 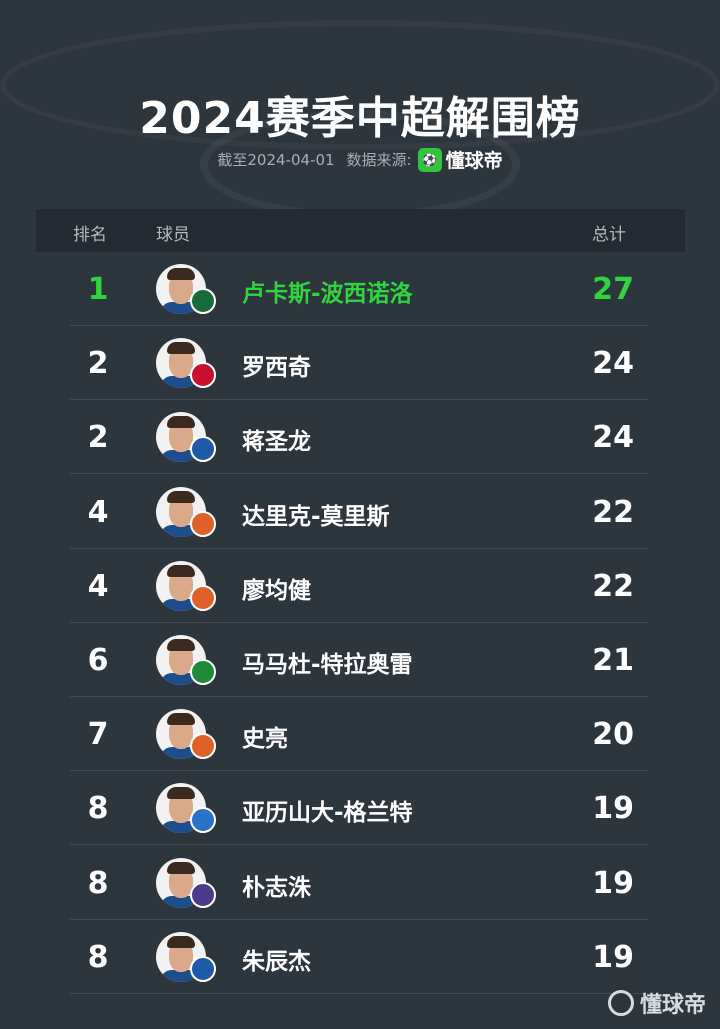 I want to click on brand-name: 懂球帝, so click(x=474, y=161).